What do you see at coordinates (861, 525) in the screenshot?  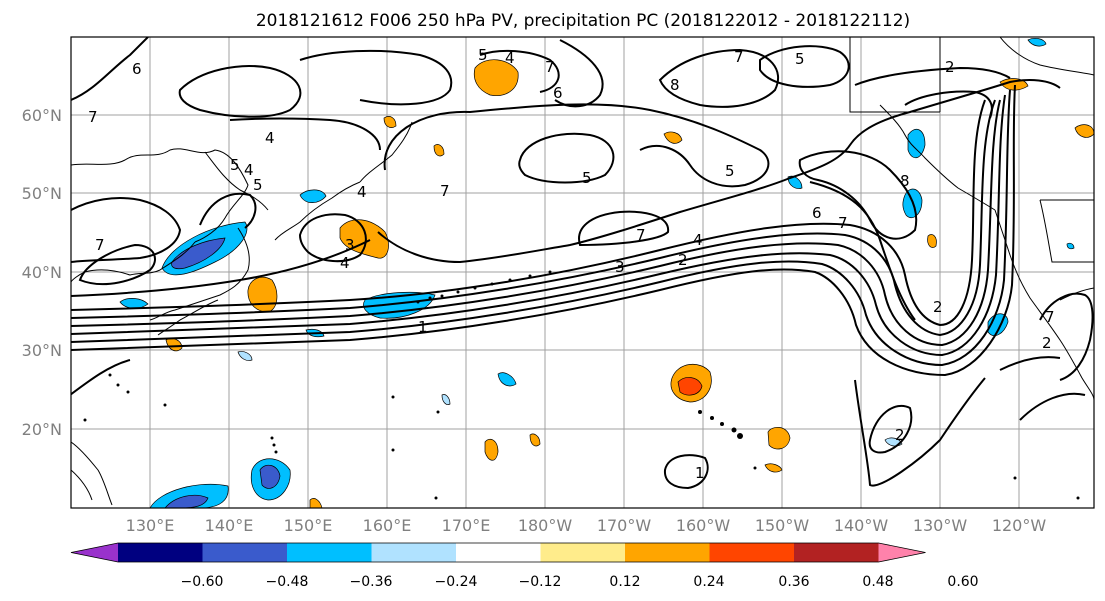 I see `lon-label: 140°W` at bounding box center [861, 525].